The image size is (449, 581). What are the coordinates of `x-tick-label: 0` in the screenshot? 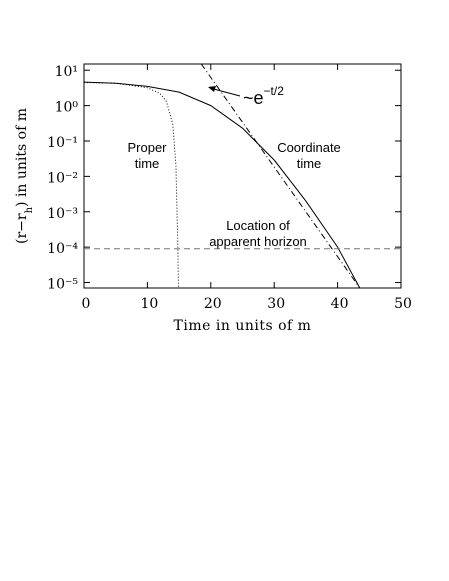 It's located at (86, 304).